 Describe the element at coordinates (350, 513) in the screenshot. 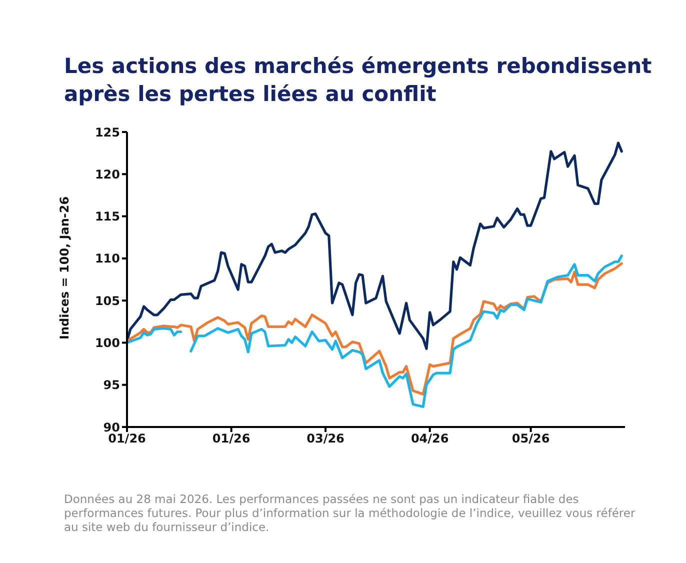

I see `text: Données au 28 mai 2026. Les performances passées ne sont pas un indicateur fiable des performances futures. Pour plus d’information sur la méthodologie de l’indice, veuillez vous référer au site web du fournisseur d’indice.` at that location.